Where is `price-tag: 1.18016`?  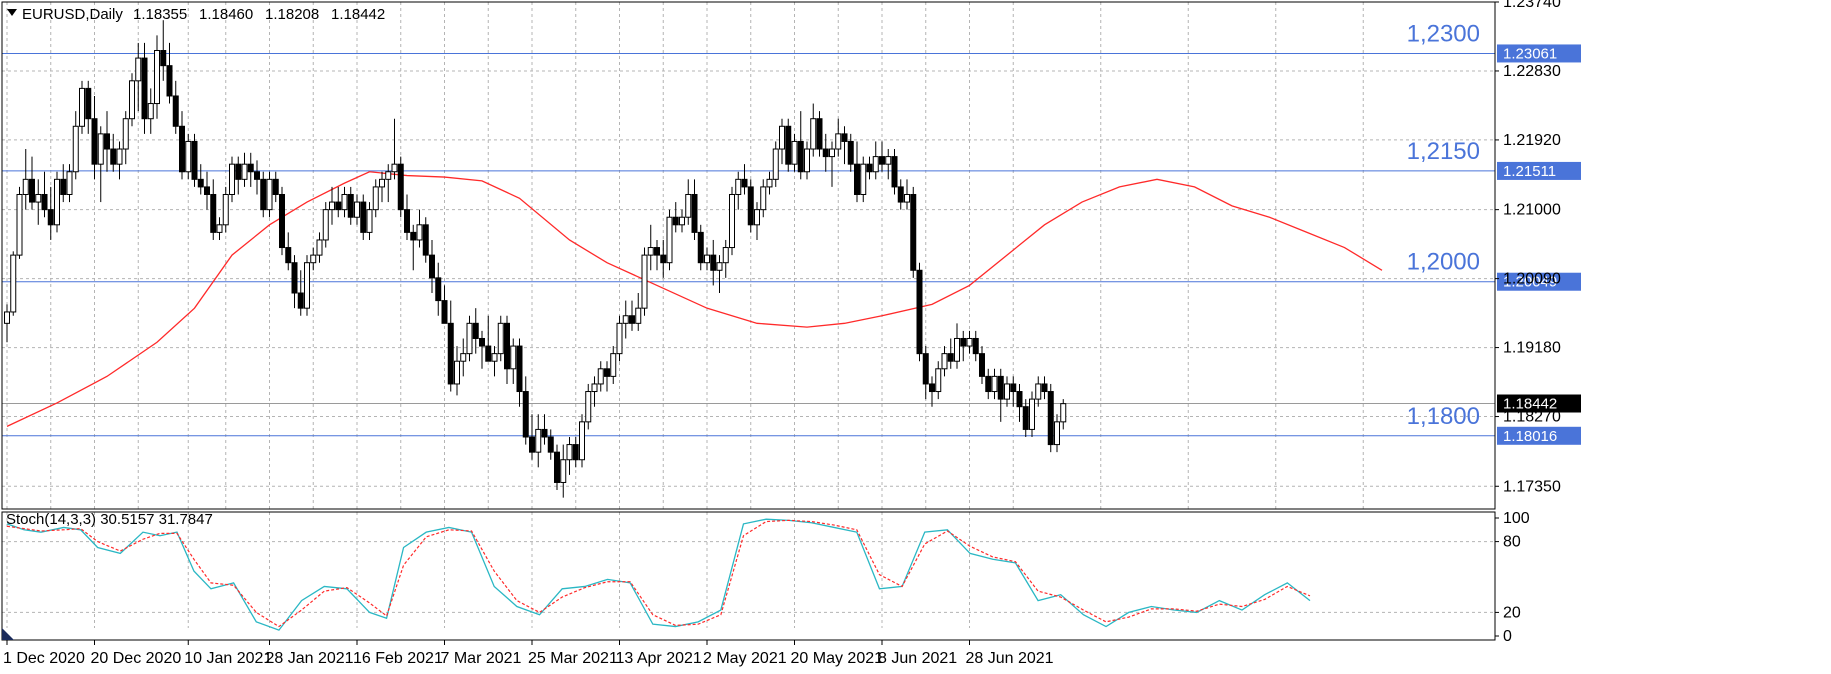 price-tag: 1.18016 is located at coordinates (1530, 436).